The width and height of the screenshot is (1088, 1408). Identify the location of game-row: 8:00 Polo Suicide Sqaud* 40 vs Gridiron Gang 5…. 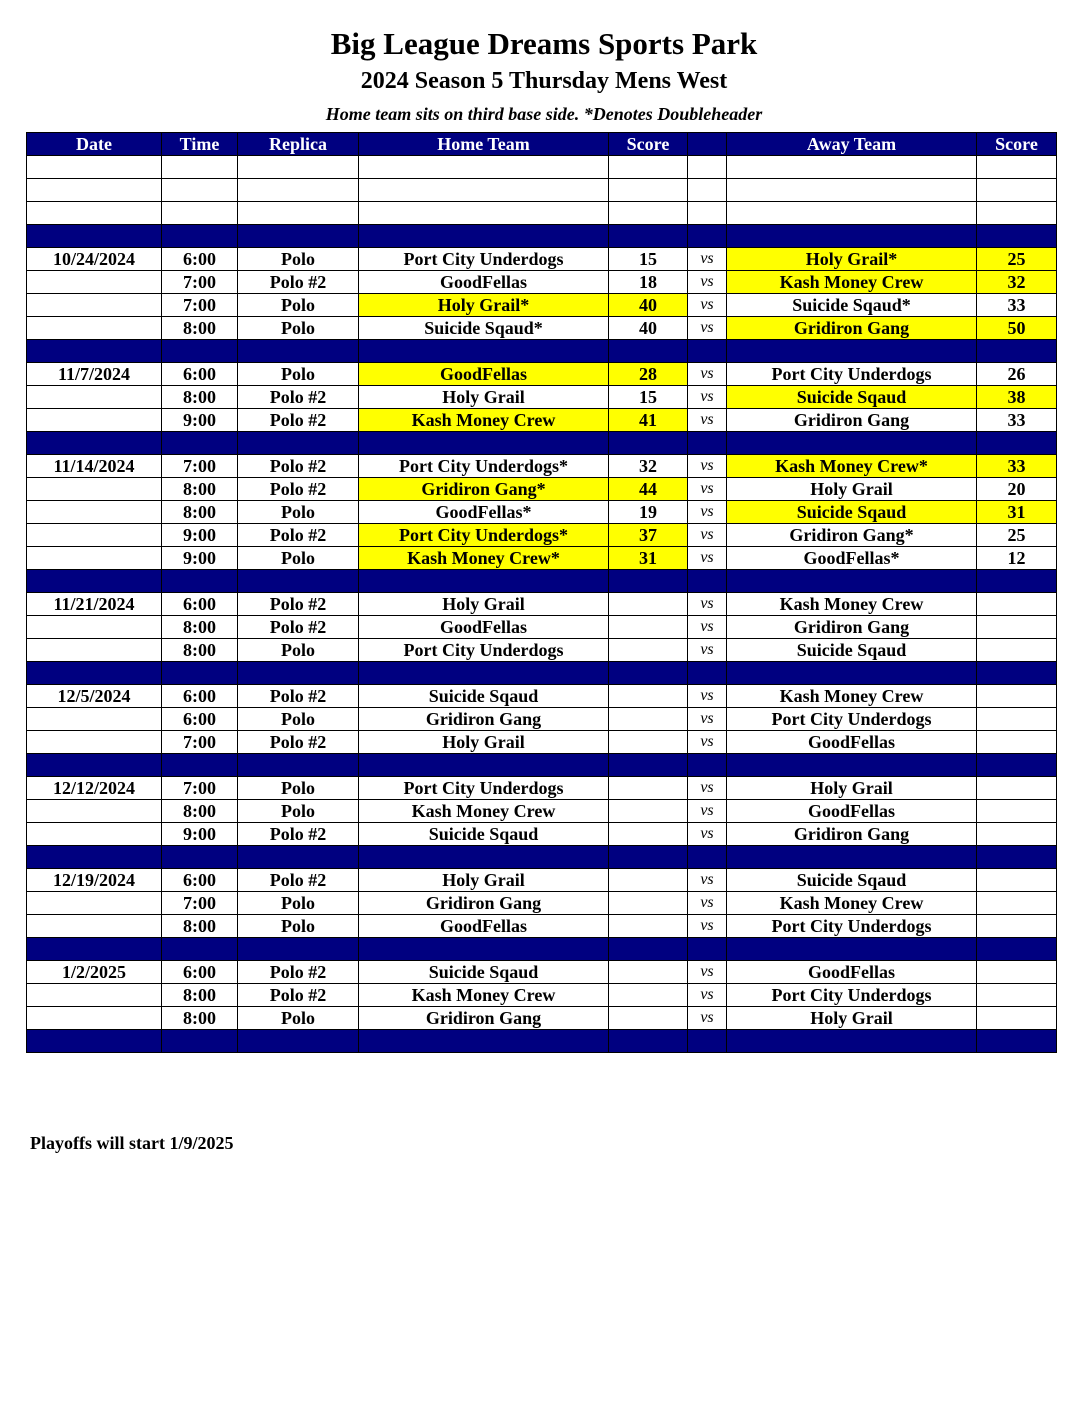
(541, 328).